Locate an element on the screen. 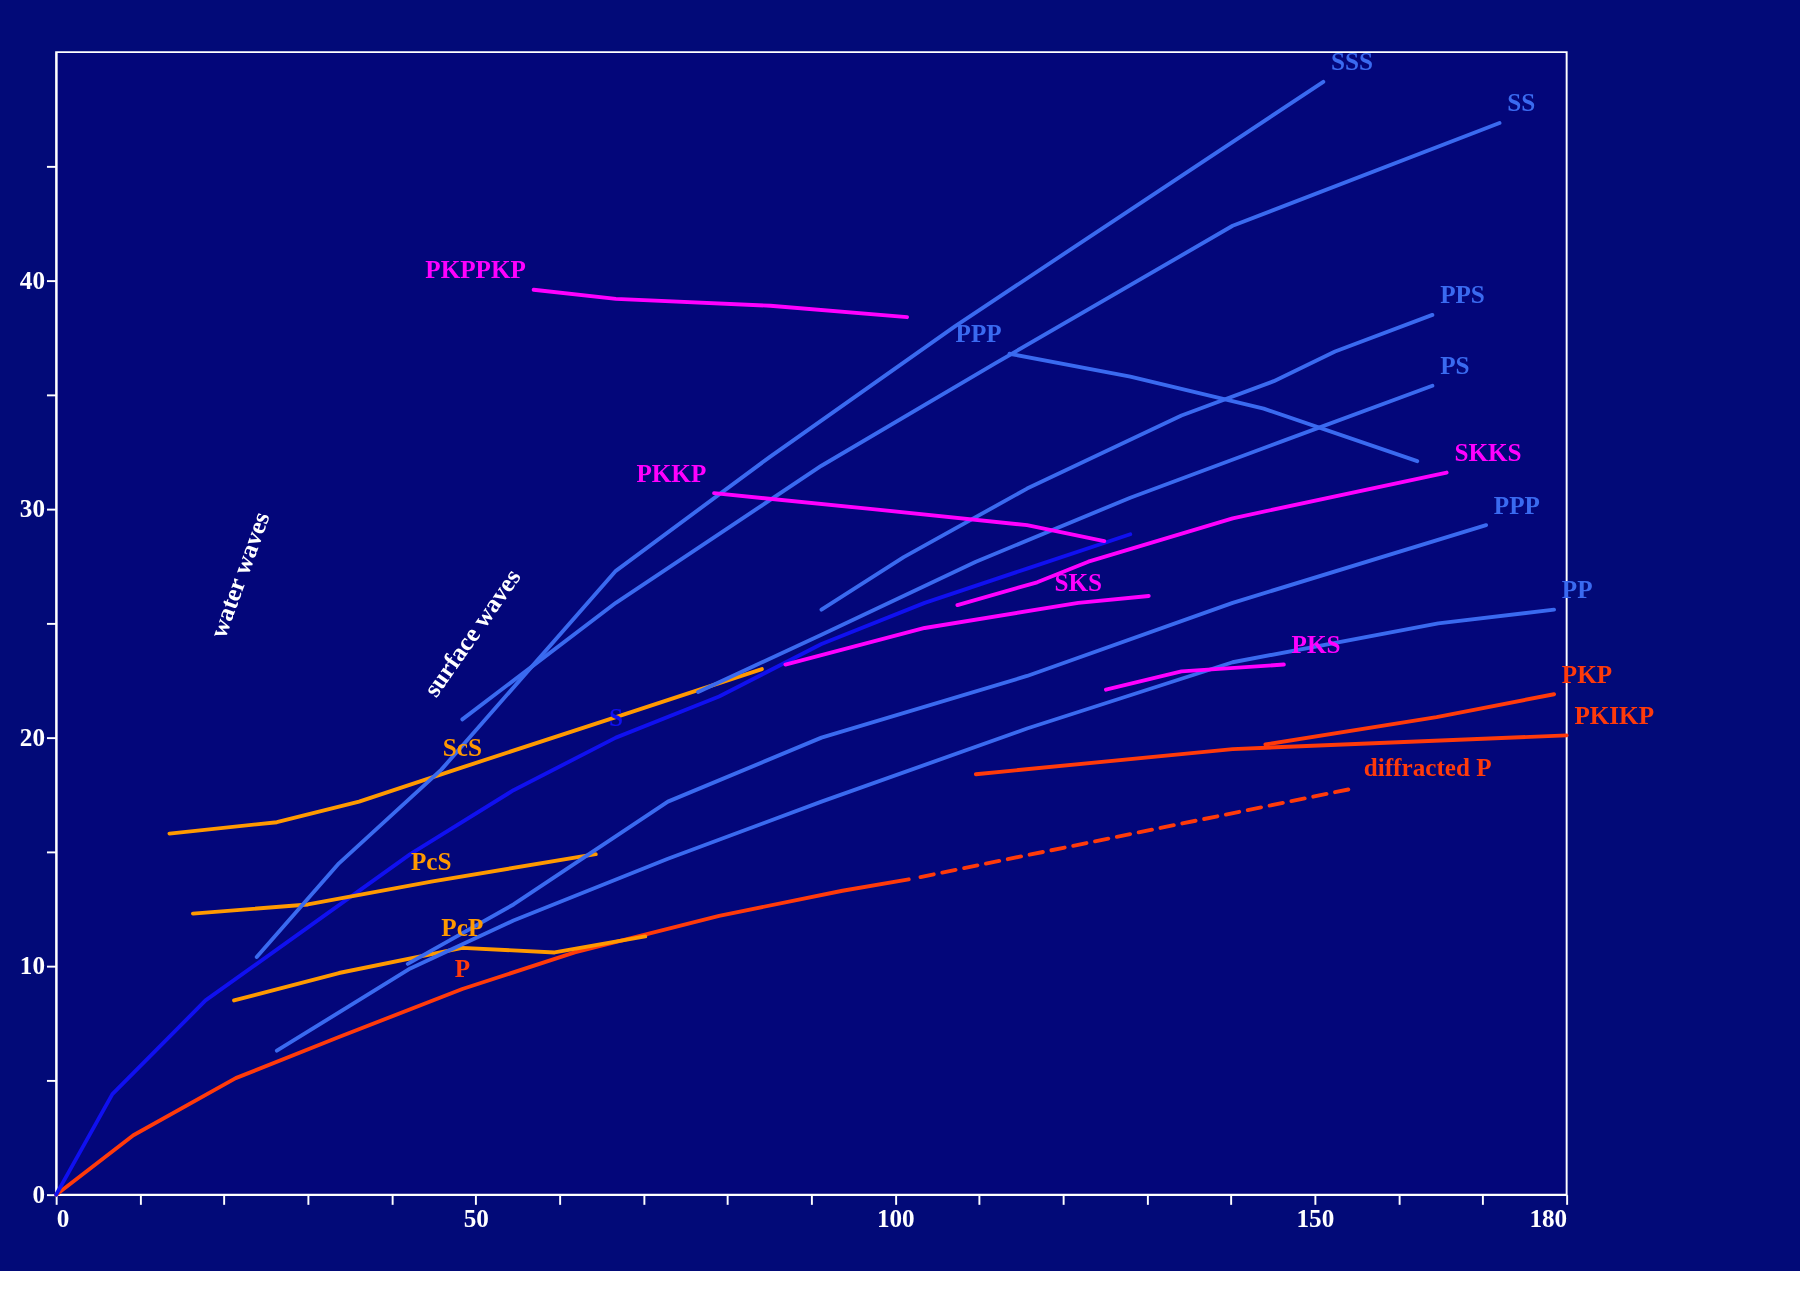 The image size is (1800, 1304). y-tick-label: 30 is located at coordinates (32, 509).